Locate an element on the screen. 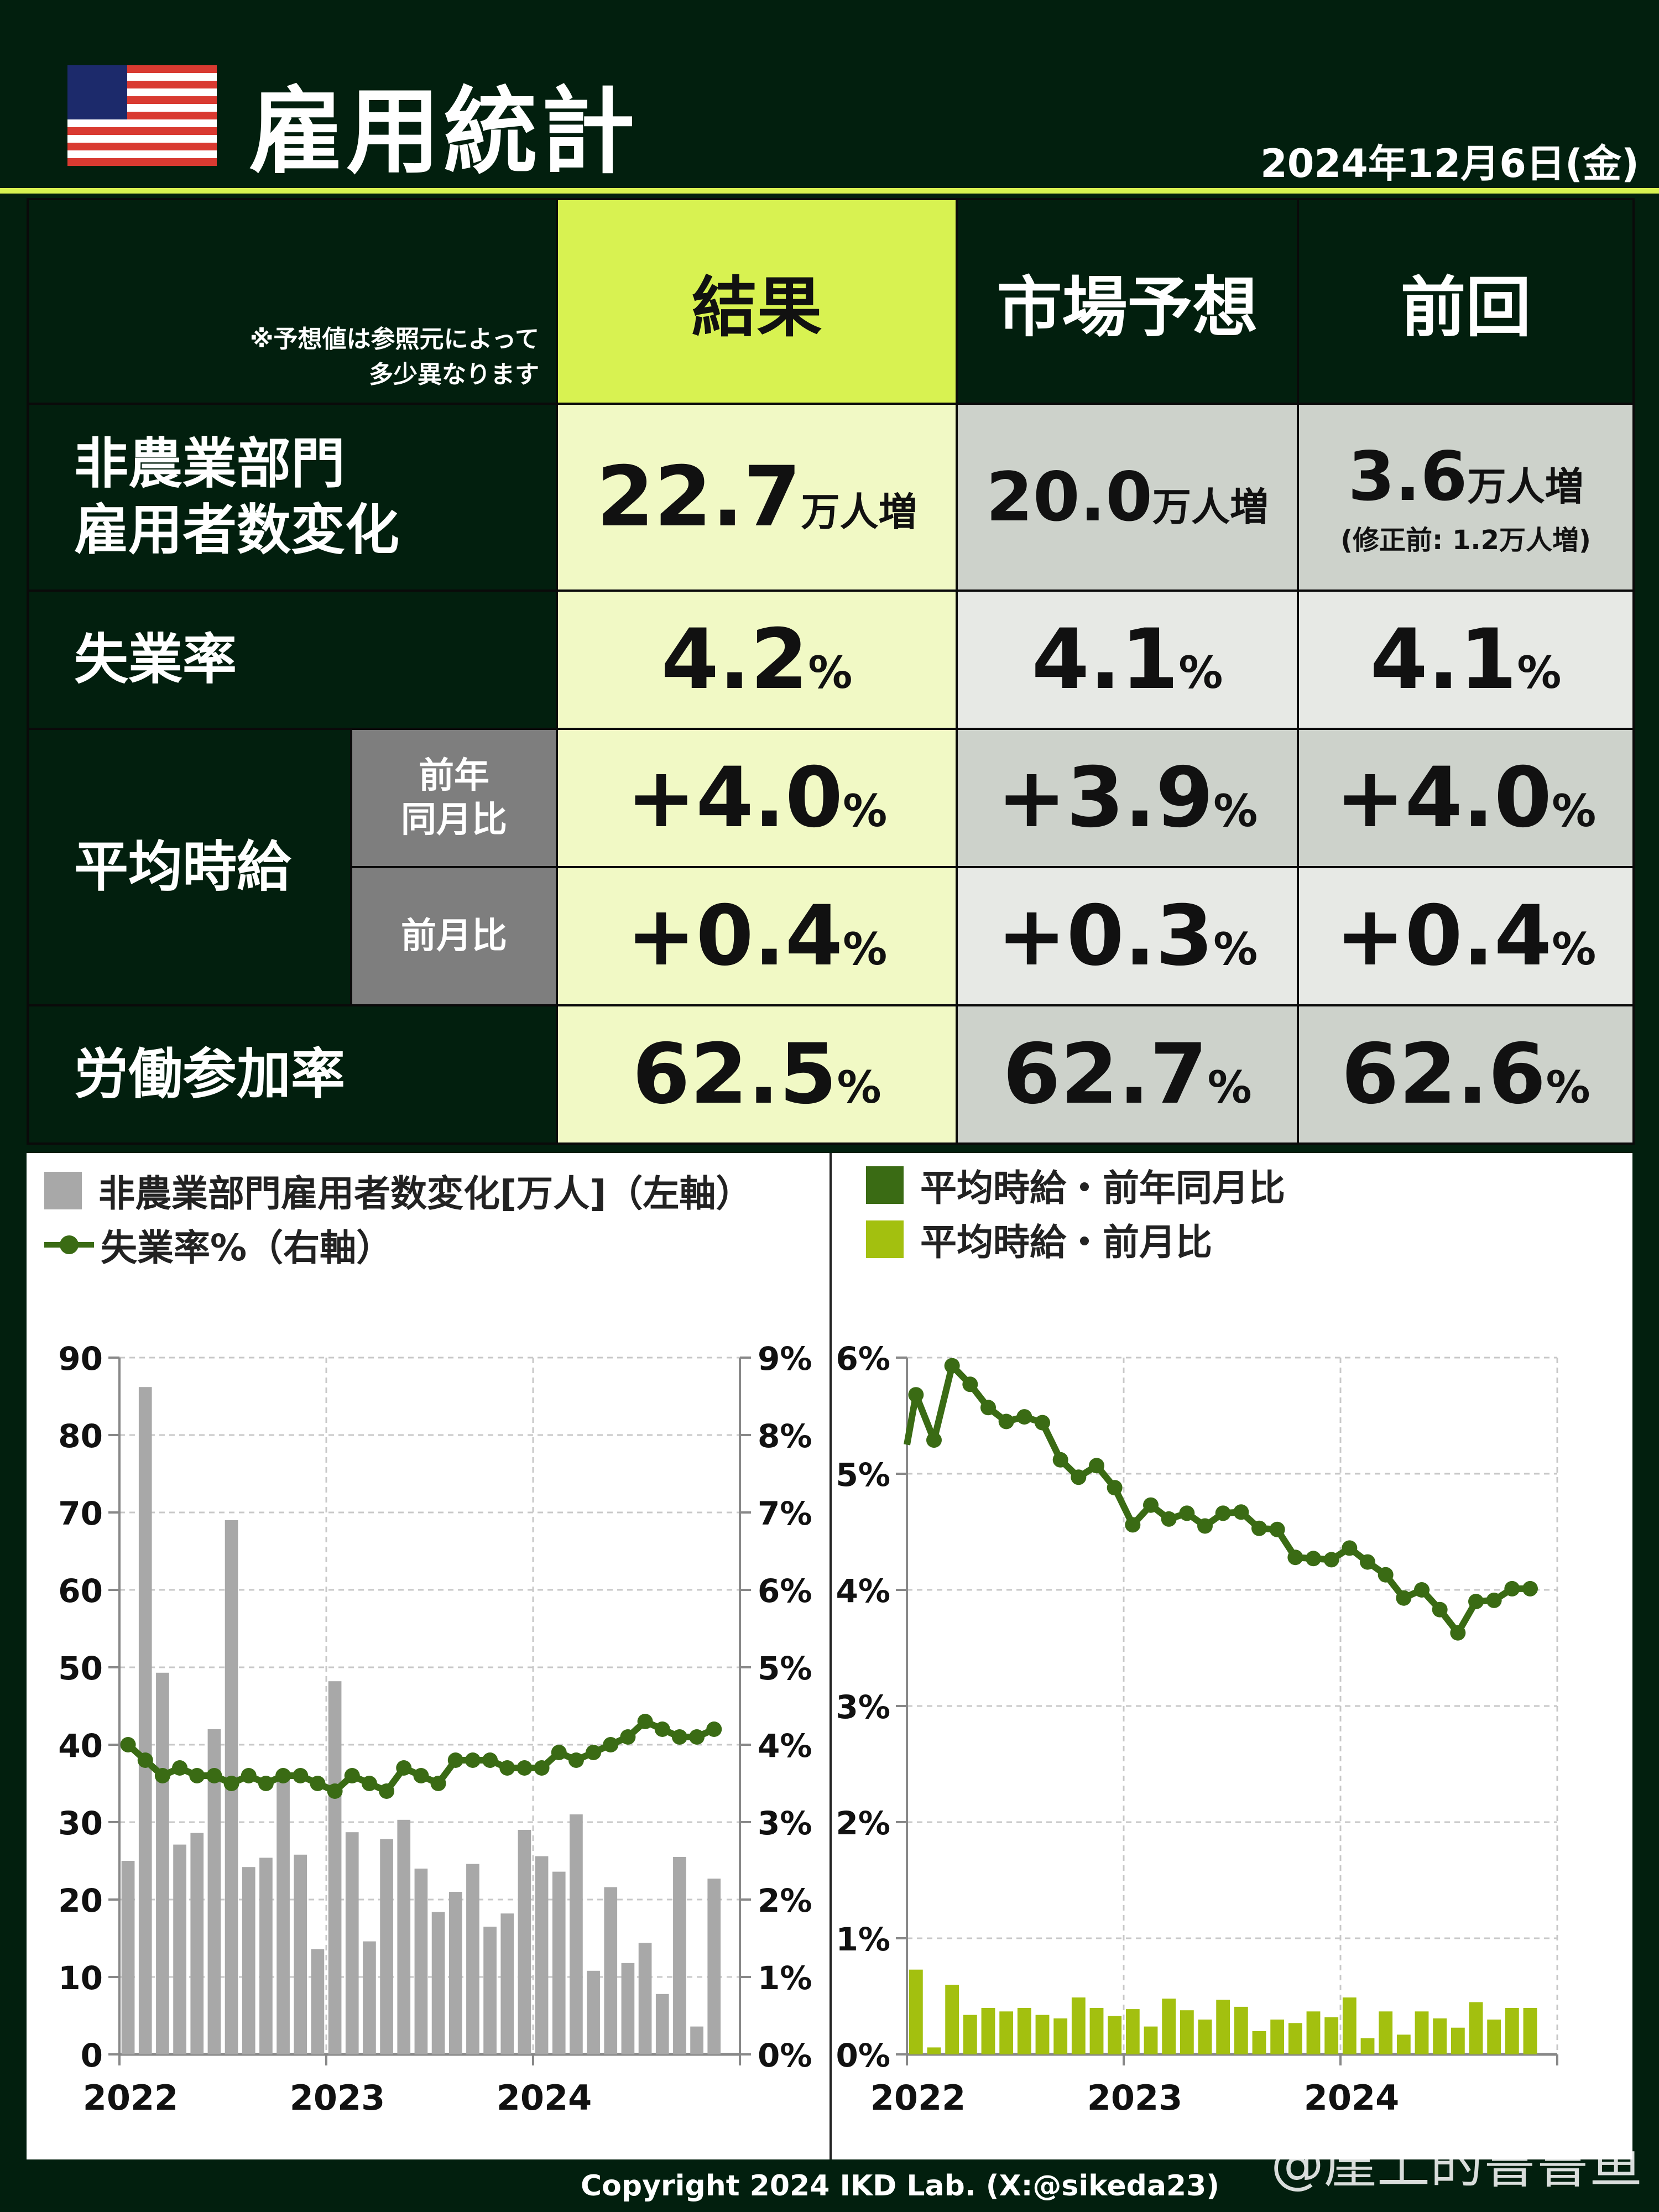 This screenshot has width=1659, height=2212. svg-text: 60 is located at coordinates (81, 1591).